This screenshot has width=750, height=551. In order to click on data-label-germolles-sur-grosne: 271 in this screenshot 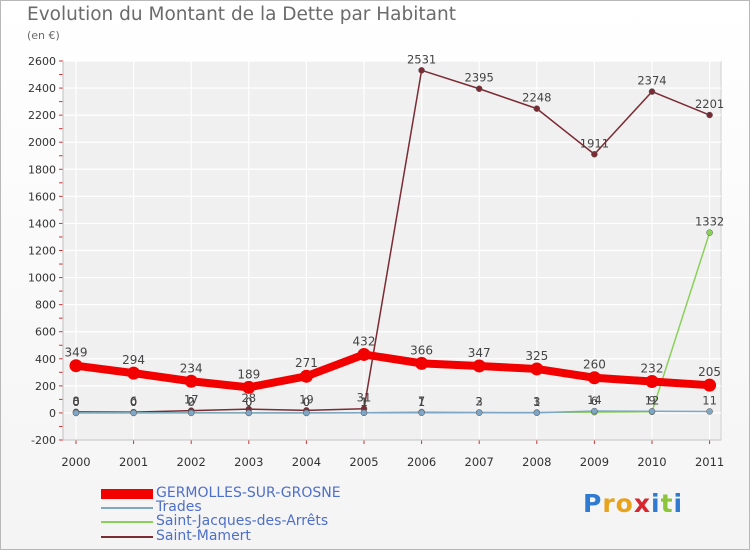, I will do `click(306, 363)`.